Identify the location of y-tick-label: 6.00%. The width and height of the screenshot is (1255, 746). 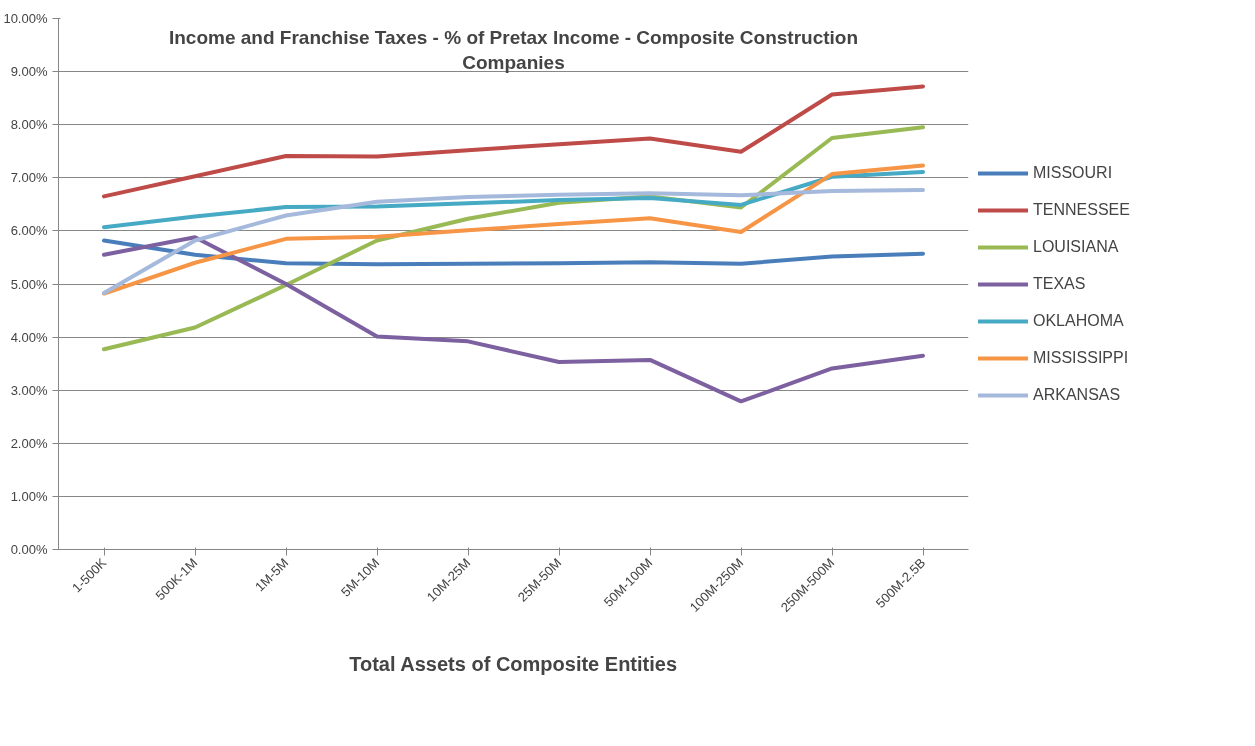
(29, 231).